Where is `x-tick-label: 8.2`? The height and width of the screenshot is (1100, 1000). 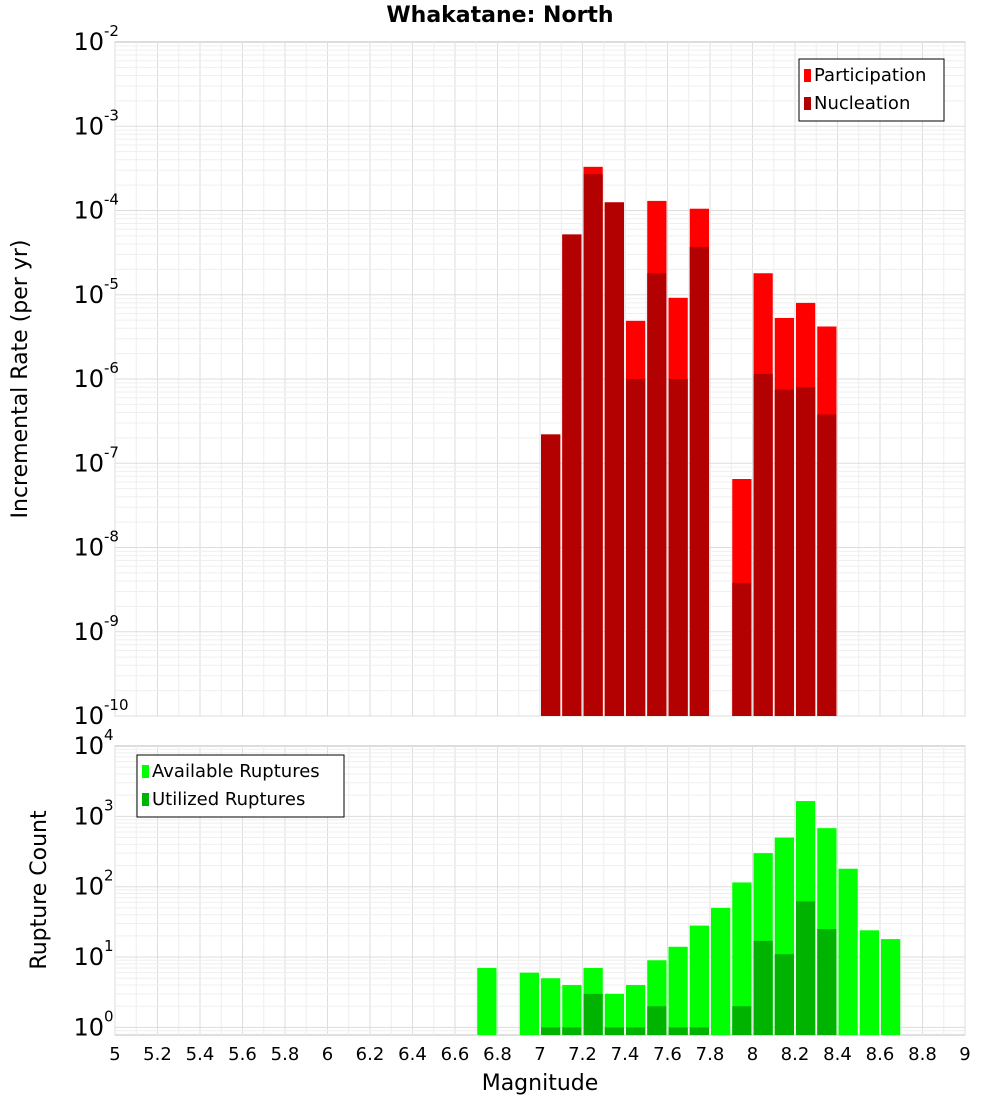 x-tick-label: 8.2 is located at coordinates (795, 1054).